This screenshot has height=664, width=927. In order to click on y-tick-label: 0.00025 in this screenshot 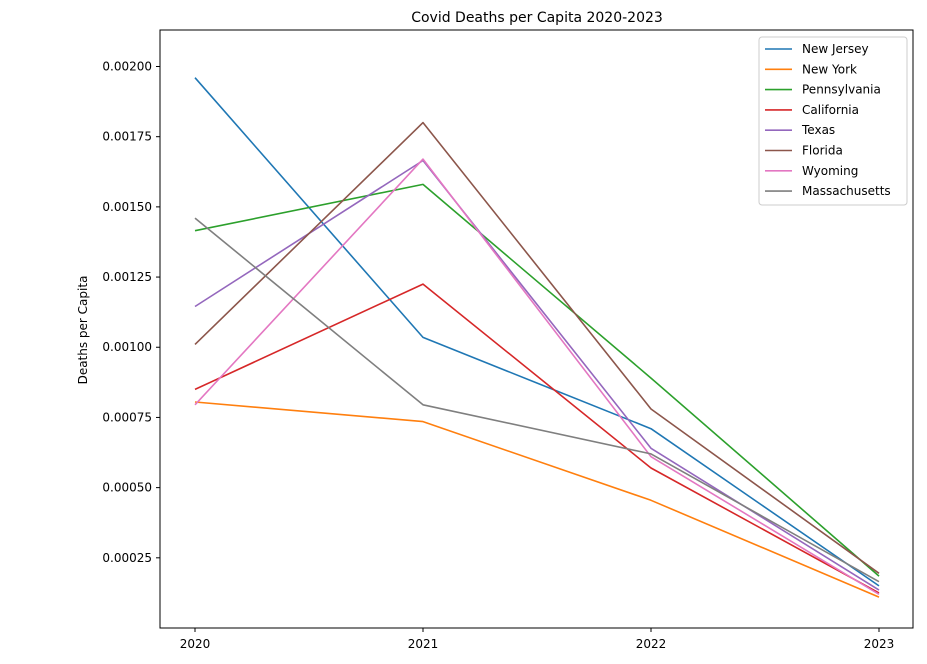, I will do `click(127, 558)`.